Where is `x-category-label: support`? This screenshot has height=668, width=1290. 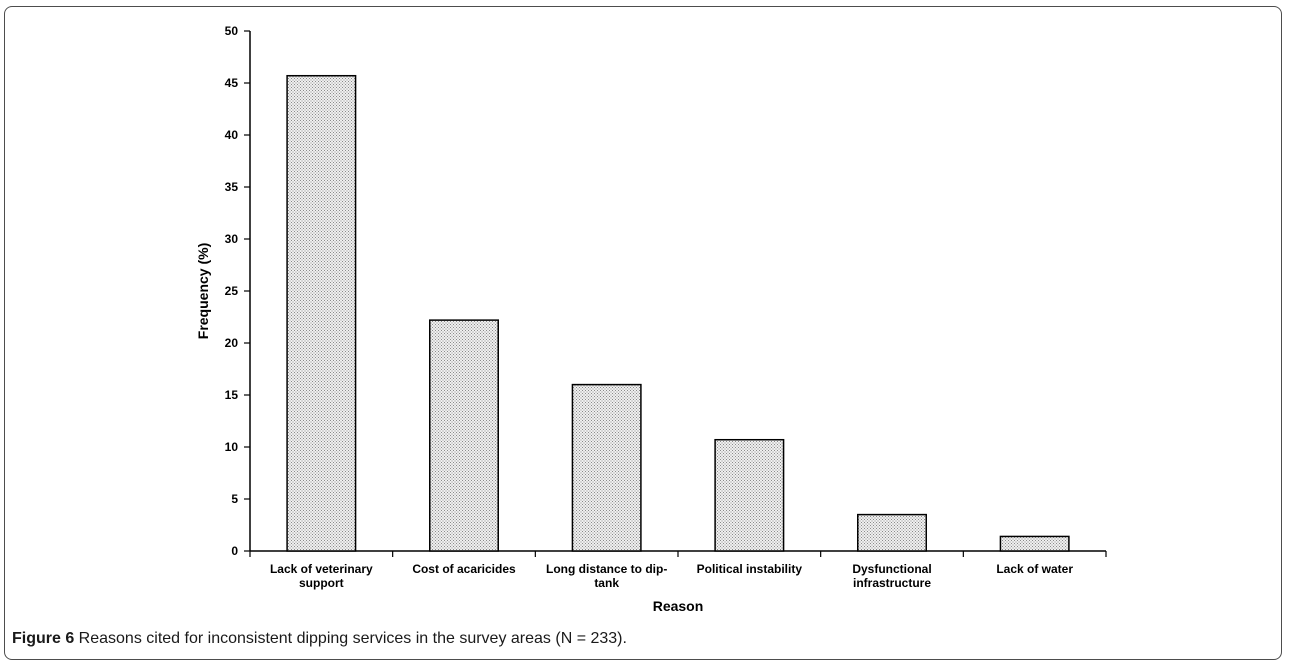
x-category-label: support is located at coordinates (321, 583).